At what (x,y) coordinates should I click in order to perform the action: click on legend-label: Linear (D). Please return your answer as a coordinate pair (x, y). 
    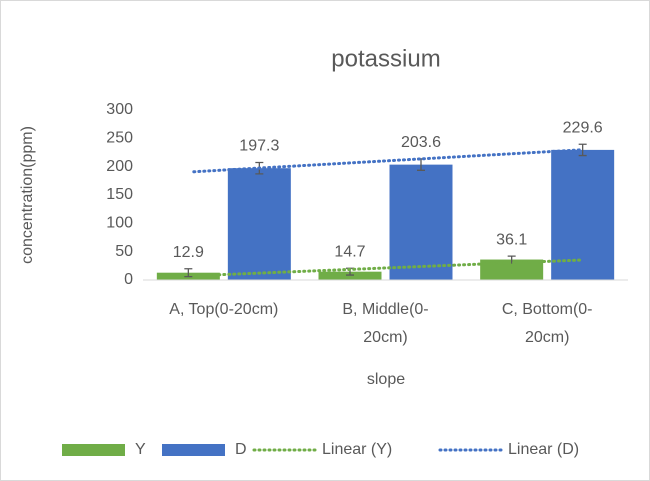
    Looking at the image, I should click on (543, 449).